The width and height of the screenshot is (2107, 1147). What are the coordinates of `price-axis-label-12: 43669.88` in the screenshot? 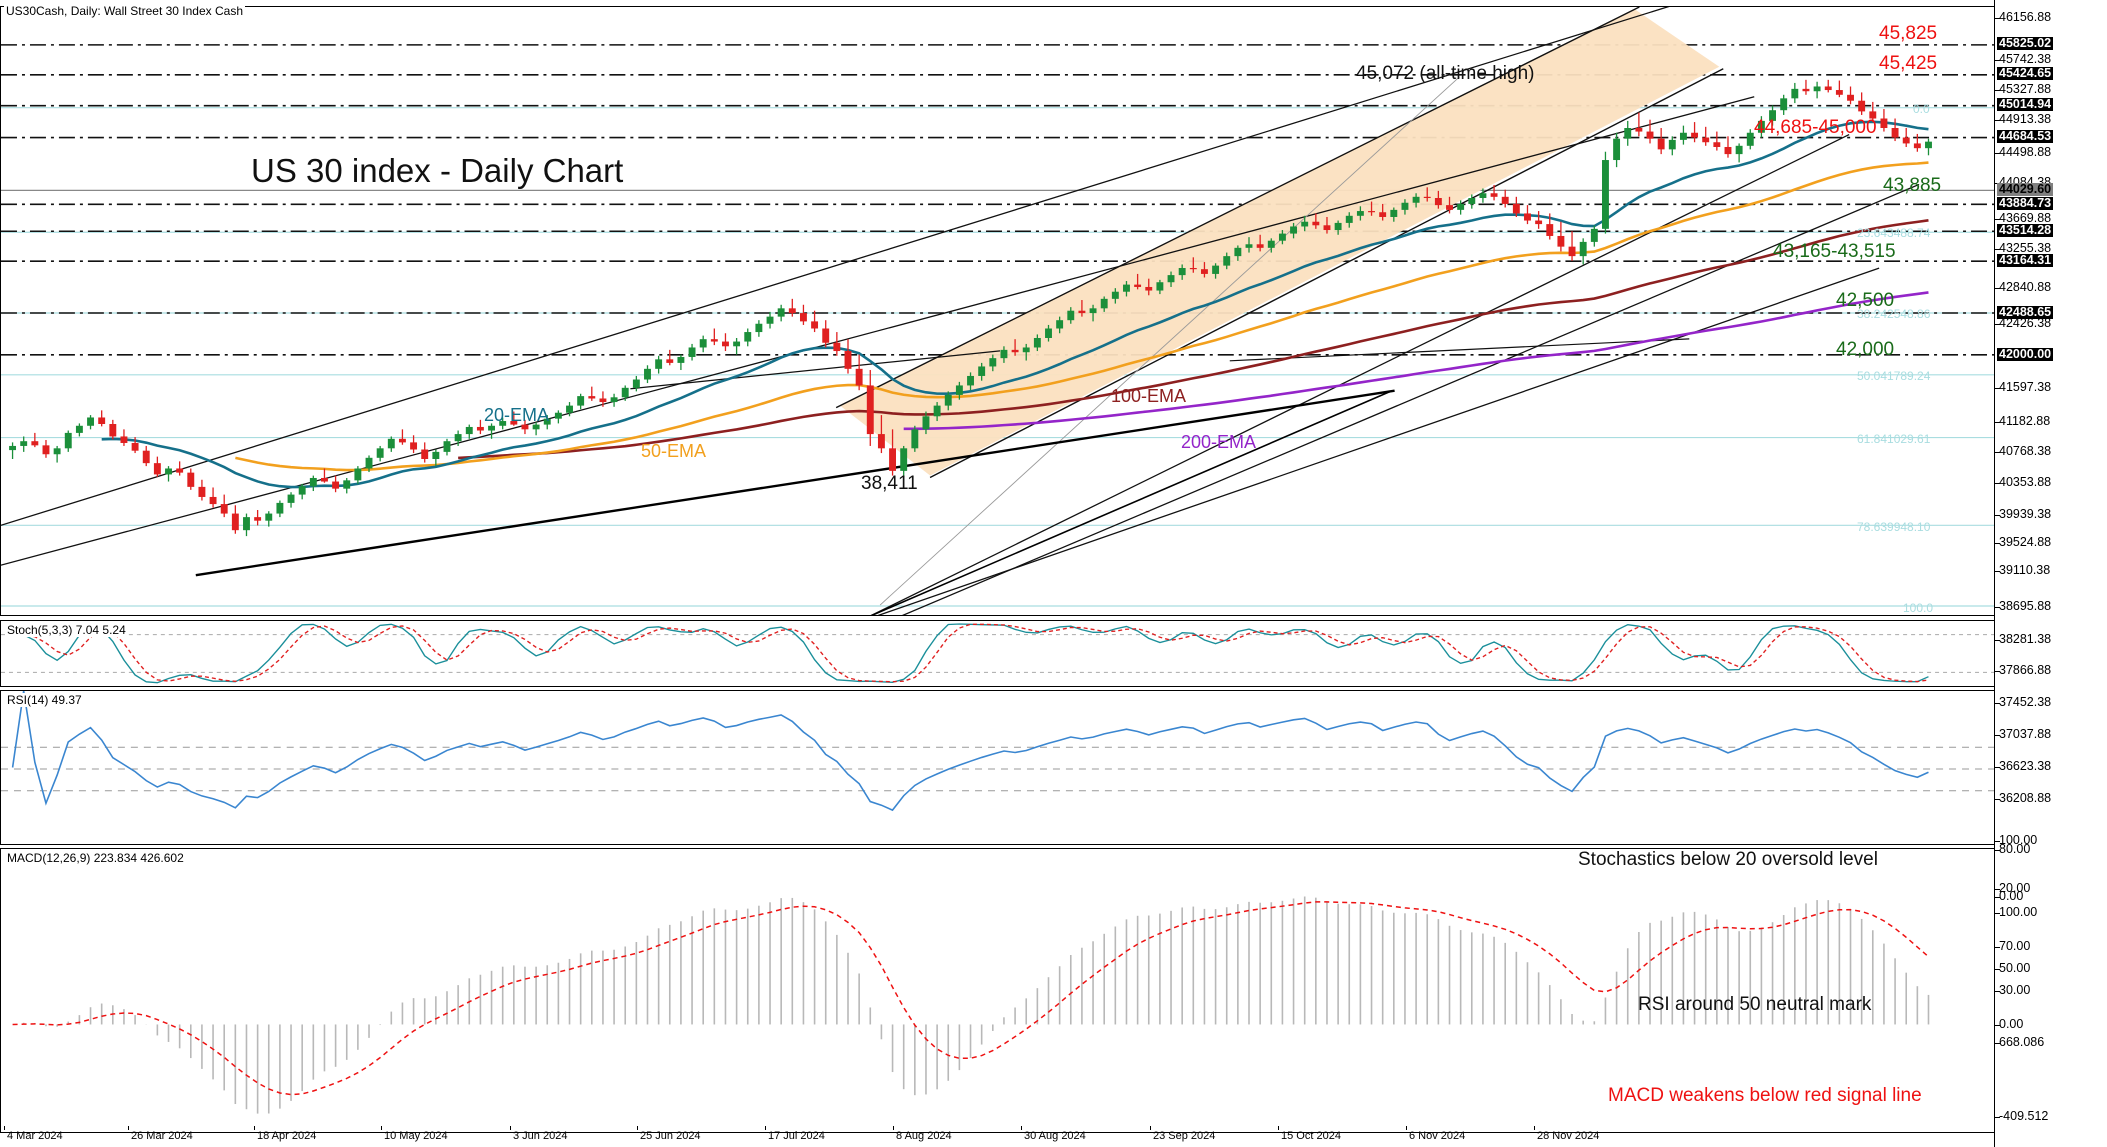 It's located at (2025, 218).